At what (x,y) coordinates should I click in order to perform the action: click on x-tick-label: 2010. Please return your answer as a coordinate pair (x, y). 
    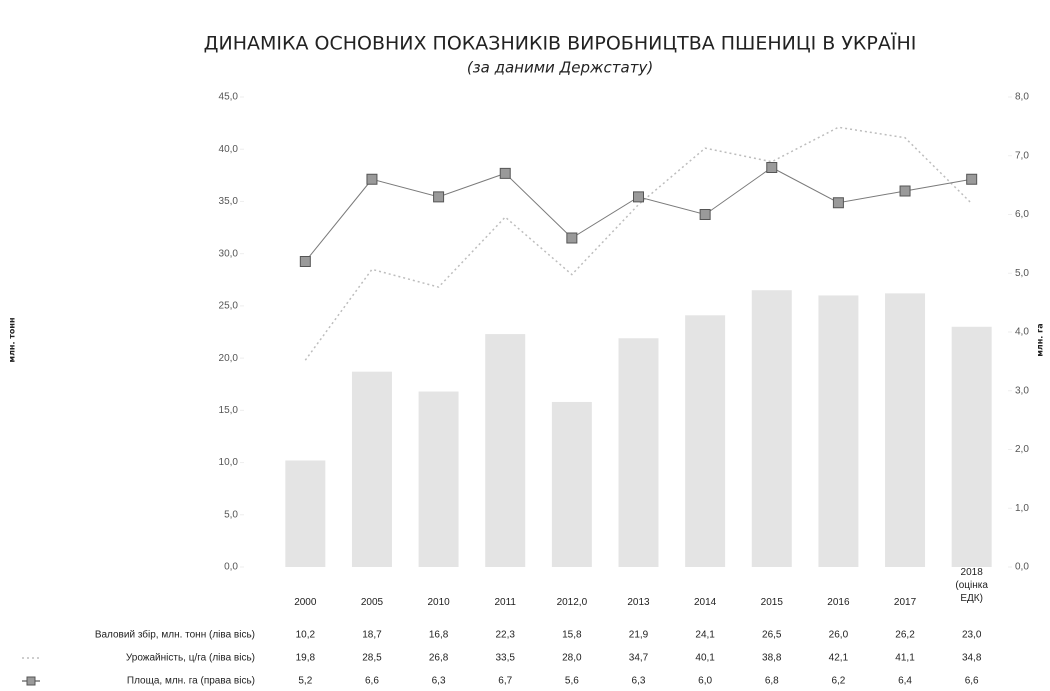
    Looking at the image, I should click on (438, 602).